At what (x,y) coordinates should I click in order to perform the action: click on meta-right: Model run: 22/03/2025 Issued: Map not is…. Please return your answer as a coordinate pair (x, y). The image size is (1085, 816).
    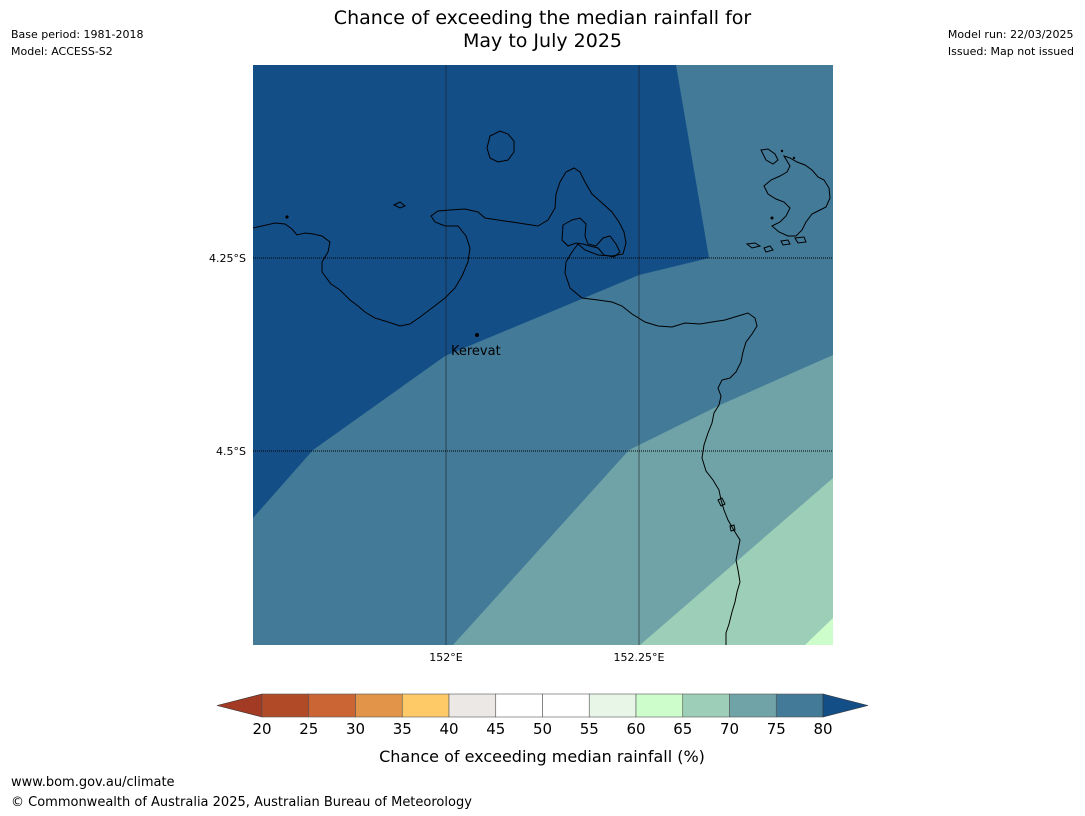
    Looking at the image, I should click on (1011, 43).